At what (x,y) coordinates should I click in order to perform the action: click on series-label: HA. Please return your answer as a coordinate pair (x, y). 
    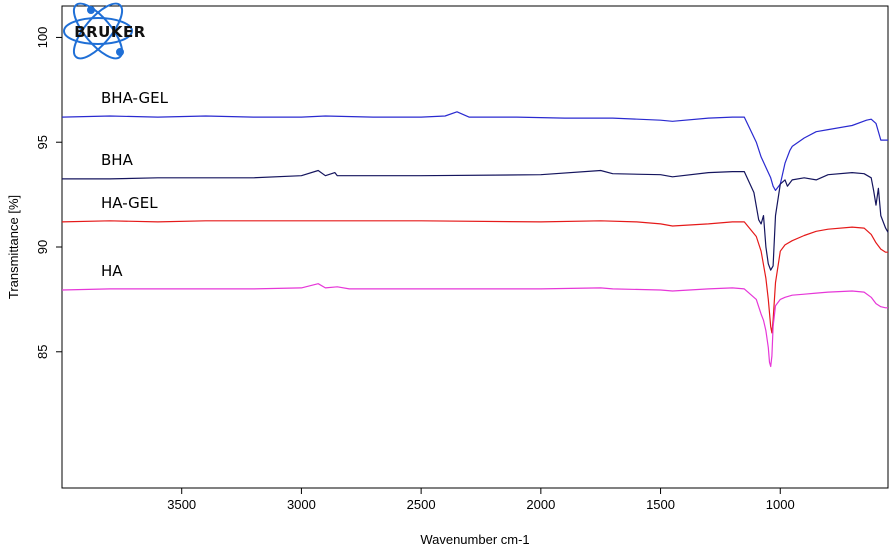
    Looking at the image, I should click on (112, 271).